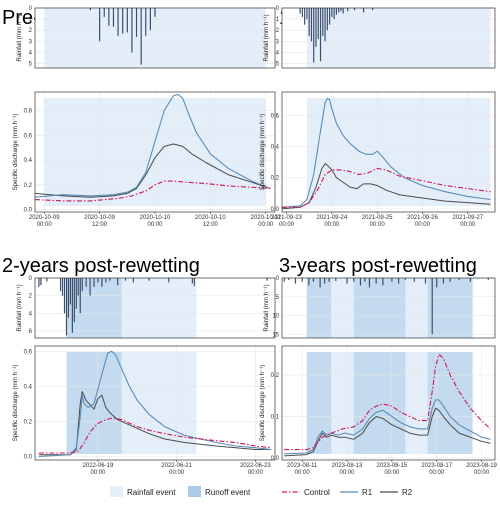  I want to click on x-tick-label: 2021-09-27 00:00, so click(467, 221).